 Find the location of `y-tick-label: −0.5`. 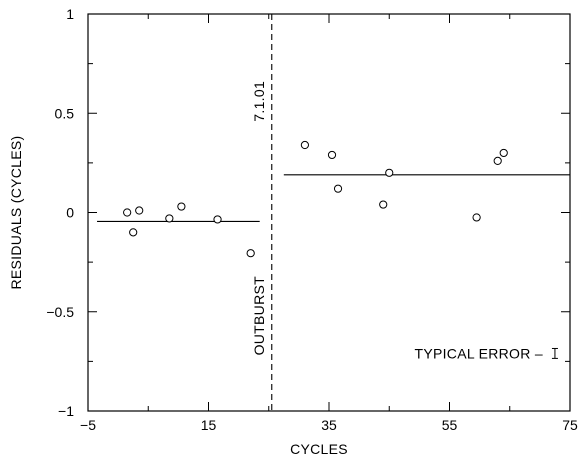

y-tick-label: −0.5 is located at coordinates (60, 312).